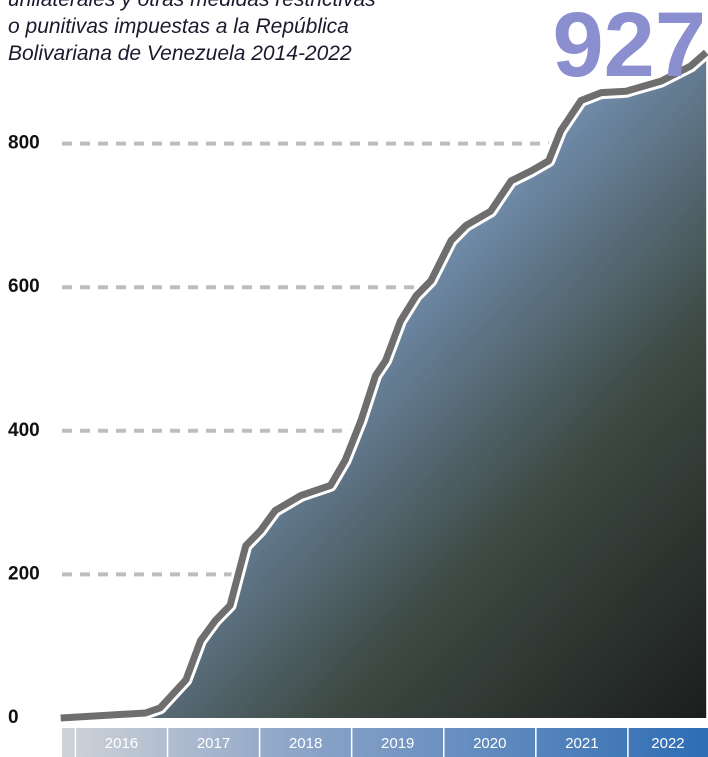  What do you see at coordinates (581, 743) in the screenshot?
I see `x-tick-label: 2021` at bounding box center [581, 743].